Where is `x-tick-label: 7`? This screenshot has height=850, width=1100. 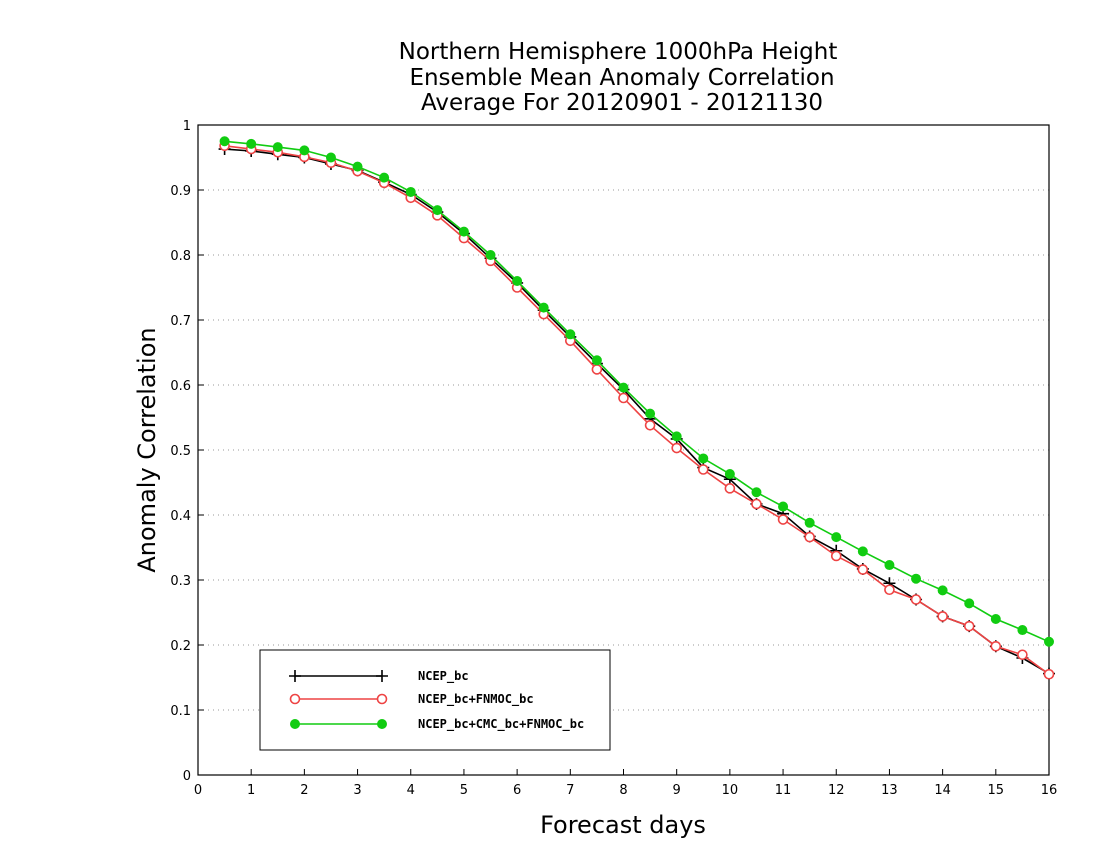
x-tick-label: 7 is located at coordinates (570, 790).